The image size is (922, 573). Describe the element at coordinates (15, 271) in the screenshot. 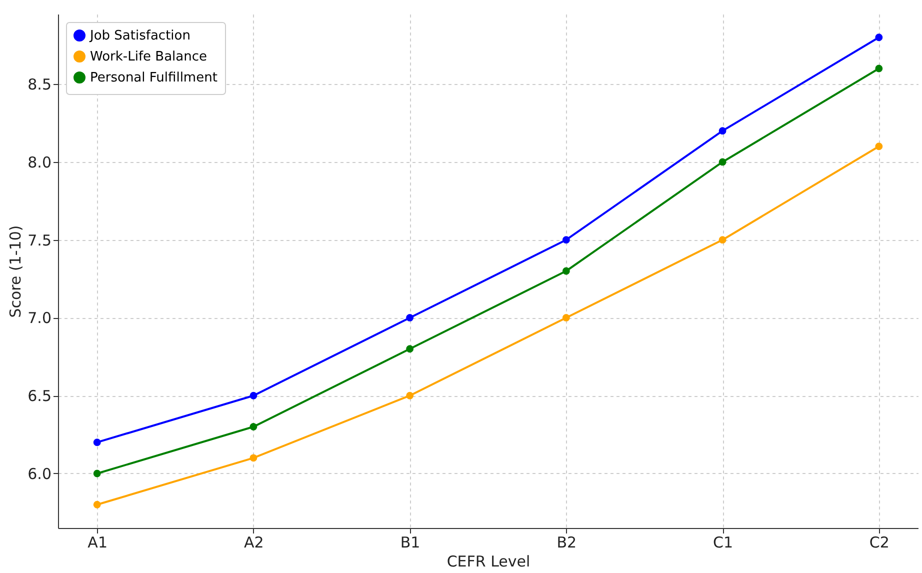

I see `y-axis-title: Score (1-10)` at that location.